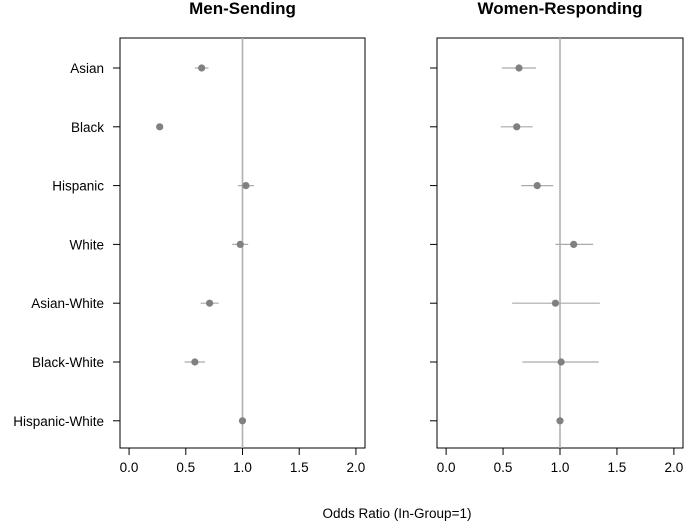 The image size is (685, 527). What do you see at coordinates (560, 9) in the screenshot?
I see `panel-title-women-responding: Women-Responding` at bounding box center [560, 9].